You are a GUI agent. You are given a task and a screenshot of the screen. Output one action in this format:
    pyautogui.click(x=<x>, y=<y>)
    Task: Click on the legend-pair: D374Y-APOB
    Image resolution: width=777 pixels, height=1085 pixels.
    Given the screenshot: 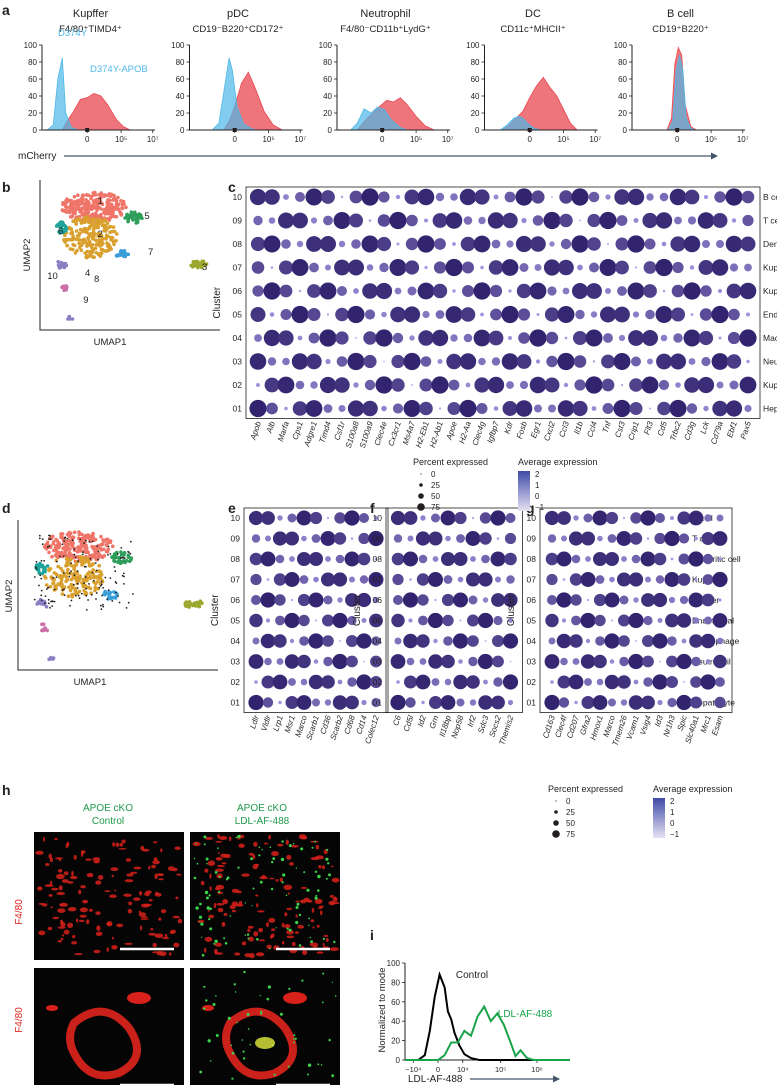 What is the action you would take?
    pyautogui.click(x=119, y=69)
    